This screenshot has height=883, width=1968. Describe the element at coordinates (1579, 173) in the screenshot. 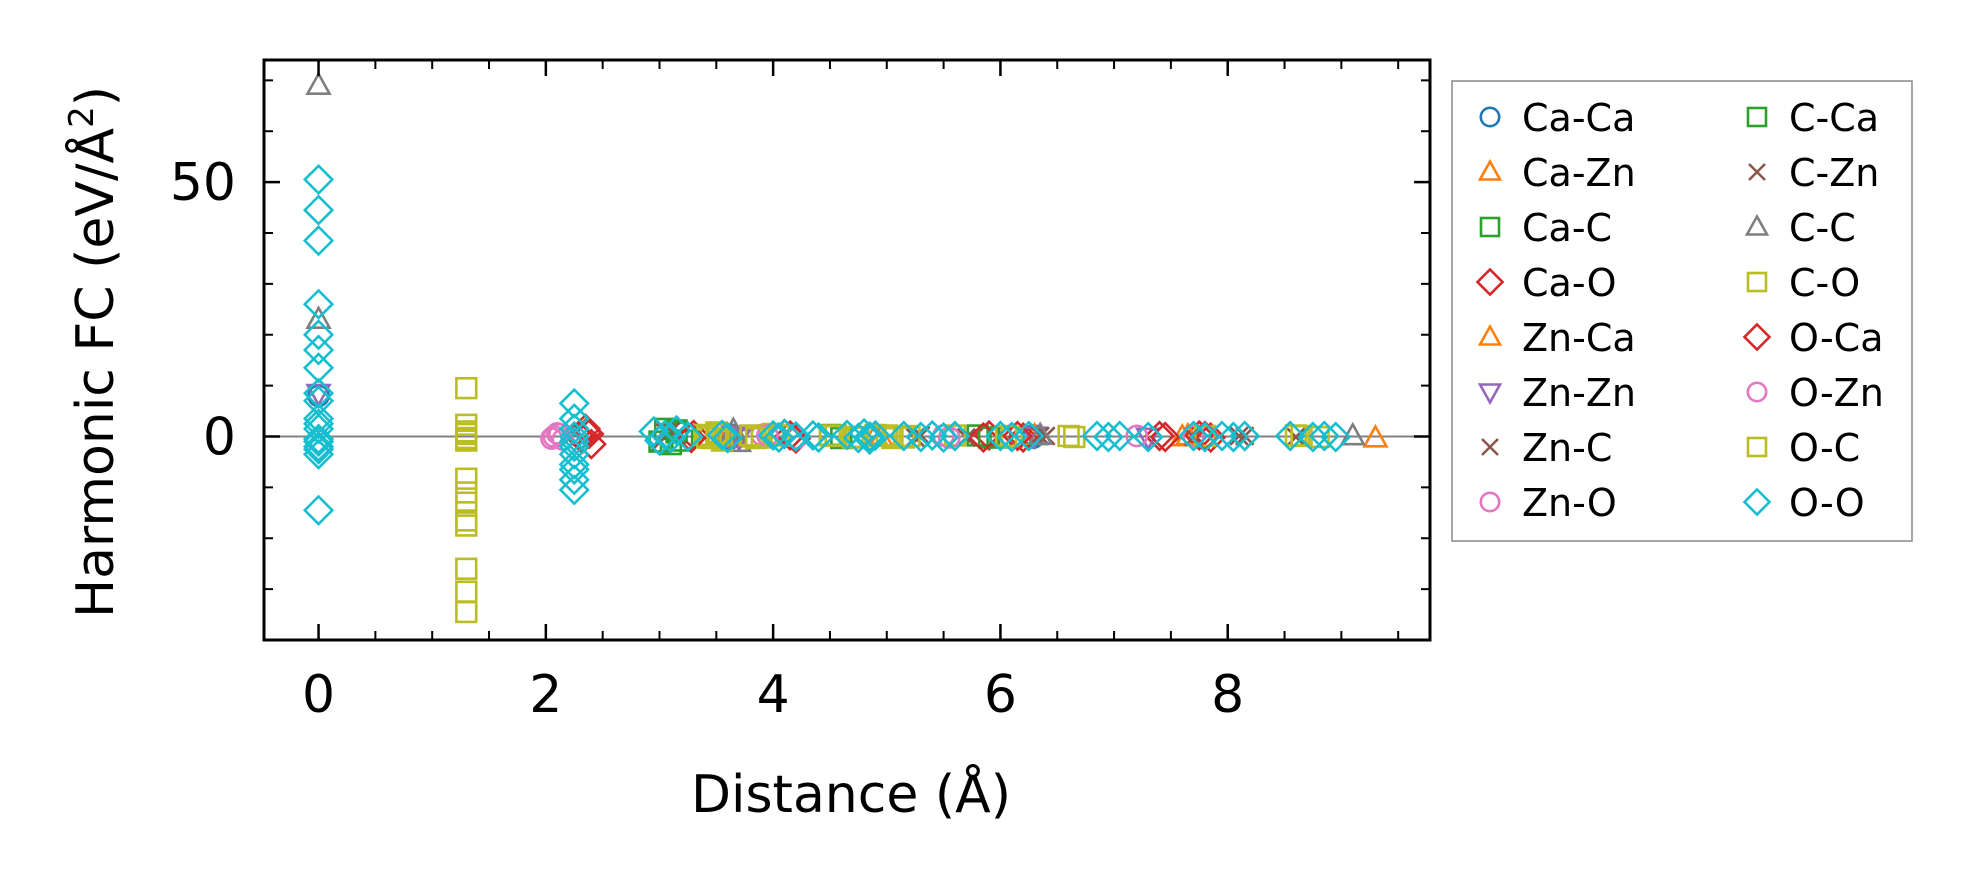

I see `legend-label-ca-zn: Ca-Zn` at that location.